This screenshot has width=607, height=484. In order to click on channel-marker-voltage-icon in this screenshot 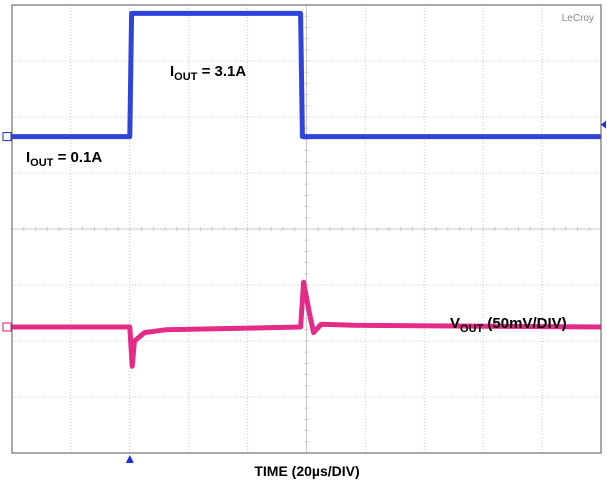, I will do `click(7, 327)`.